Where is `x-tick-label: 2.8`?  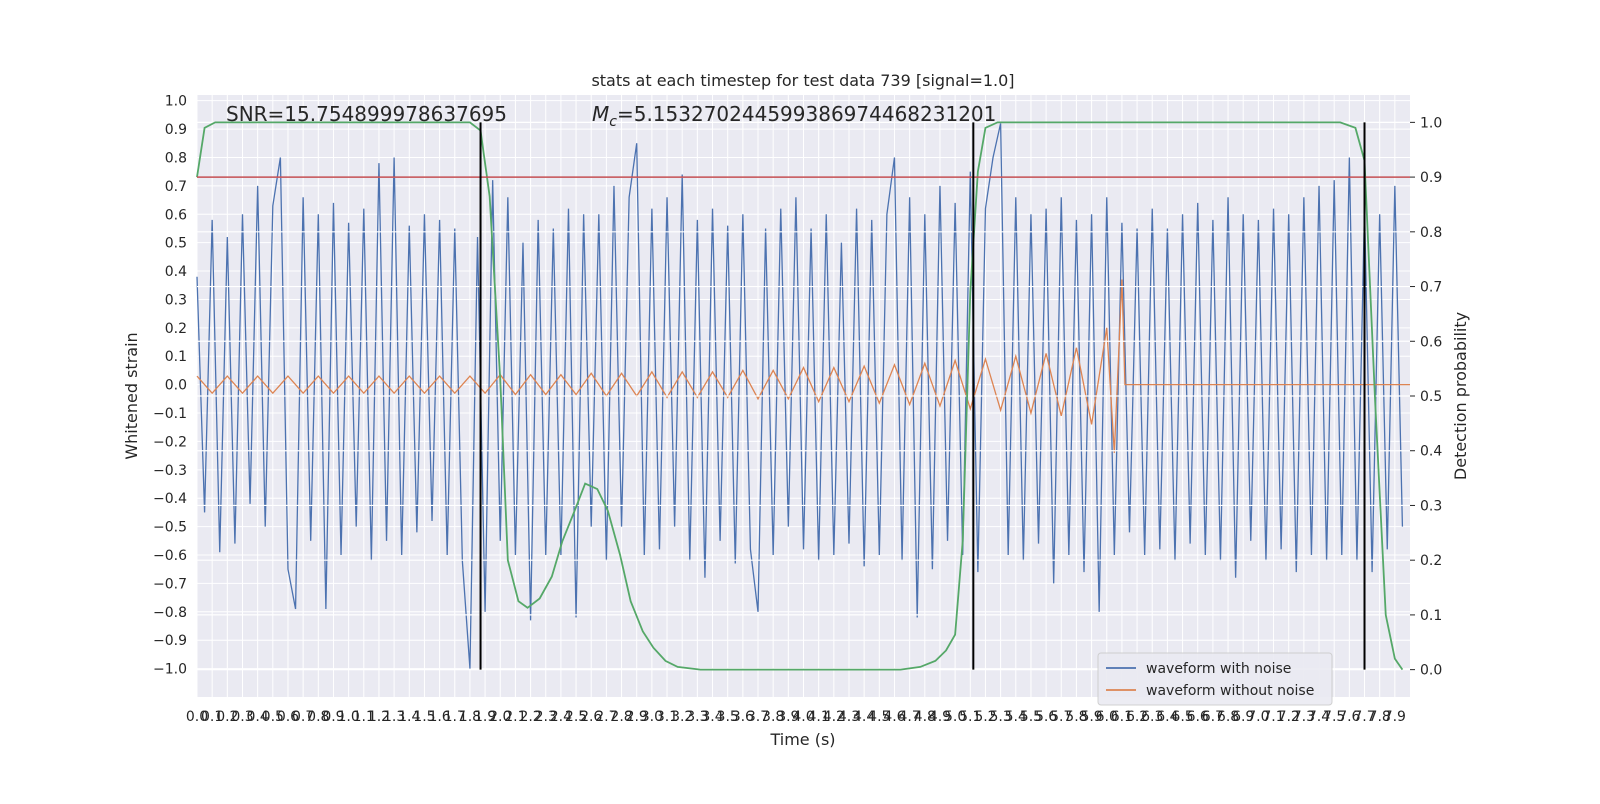 x-tick-label: 2.8 is located at coordinates (621, 717).